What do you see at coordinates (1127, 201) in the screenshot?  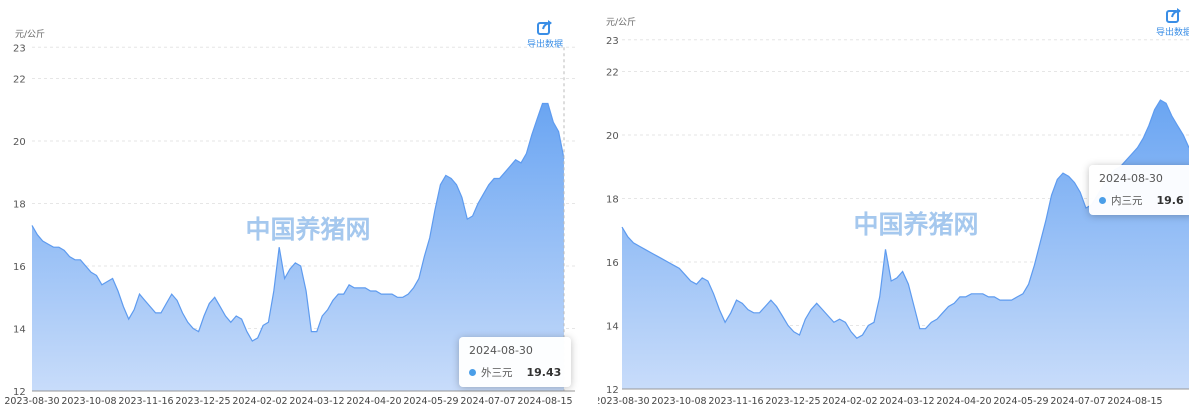 I see `tooltip-series-name: 内三元` at bounding box center [1127, 201].